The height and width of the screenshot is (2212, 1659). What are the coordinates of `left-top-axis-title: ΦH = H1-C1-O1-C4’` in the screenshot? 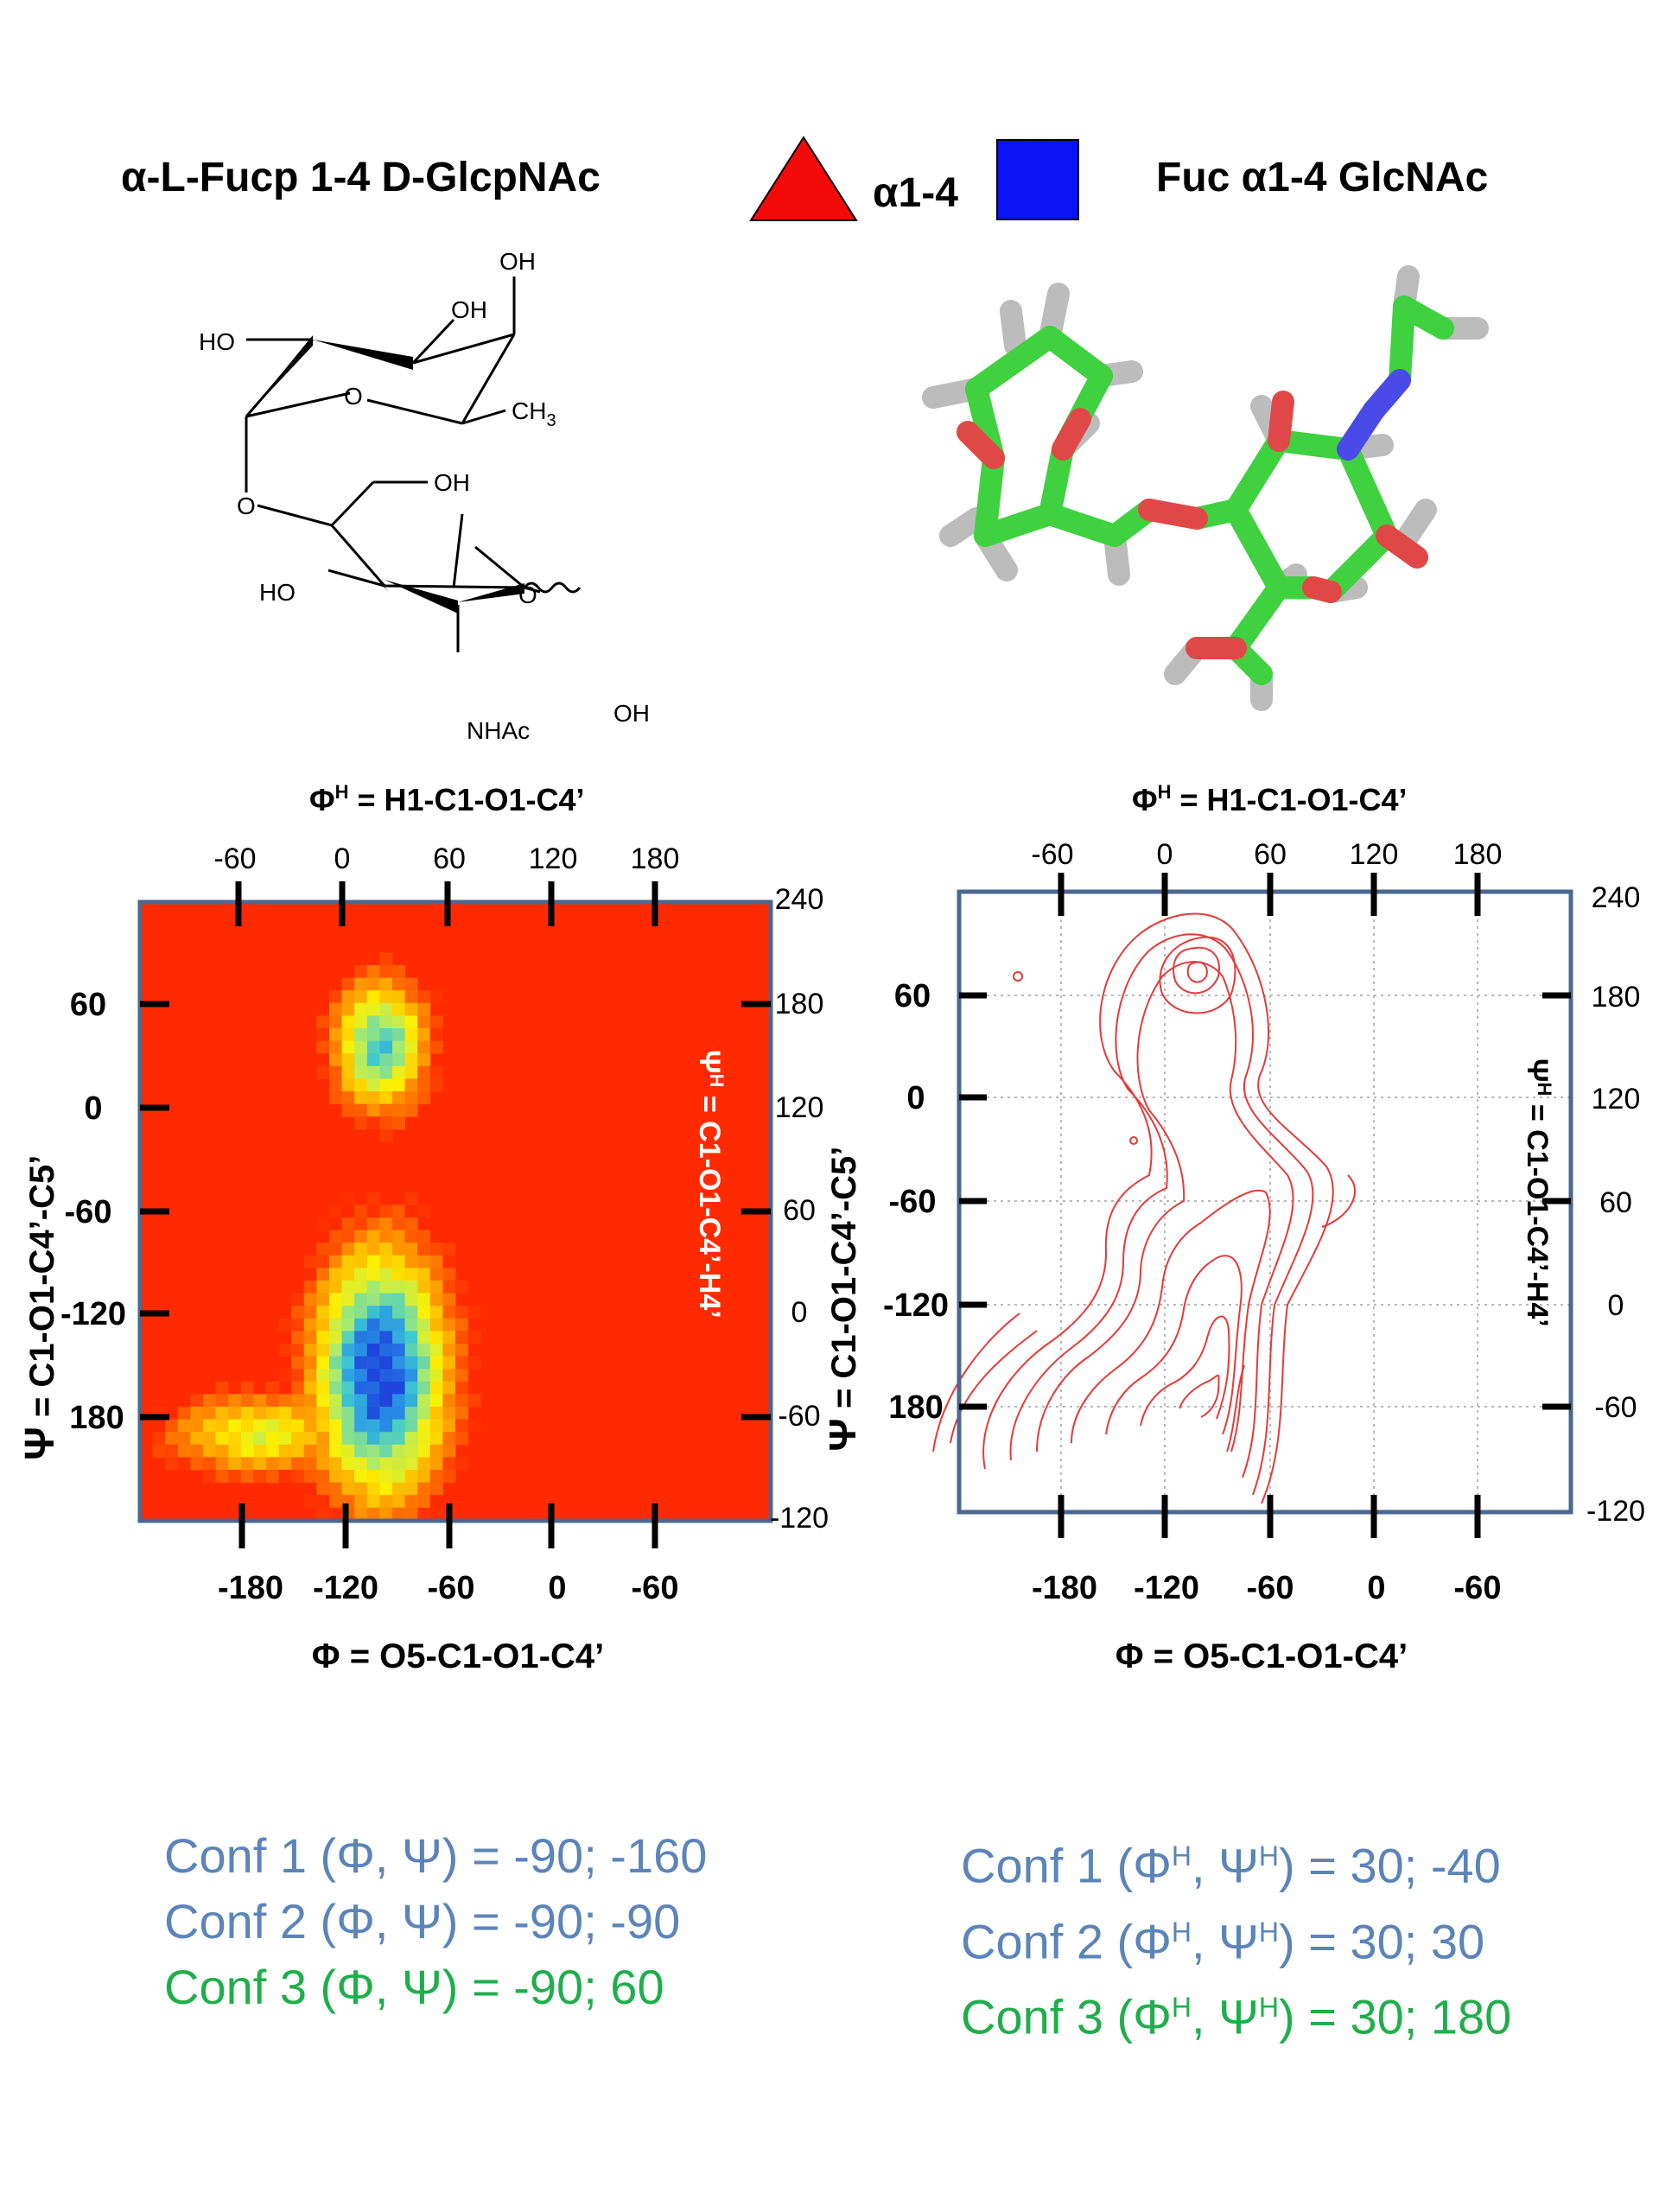 It's located at (447, 799).